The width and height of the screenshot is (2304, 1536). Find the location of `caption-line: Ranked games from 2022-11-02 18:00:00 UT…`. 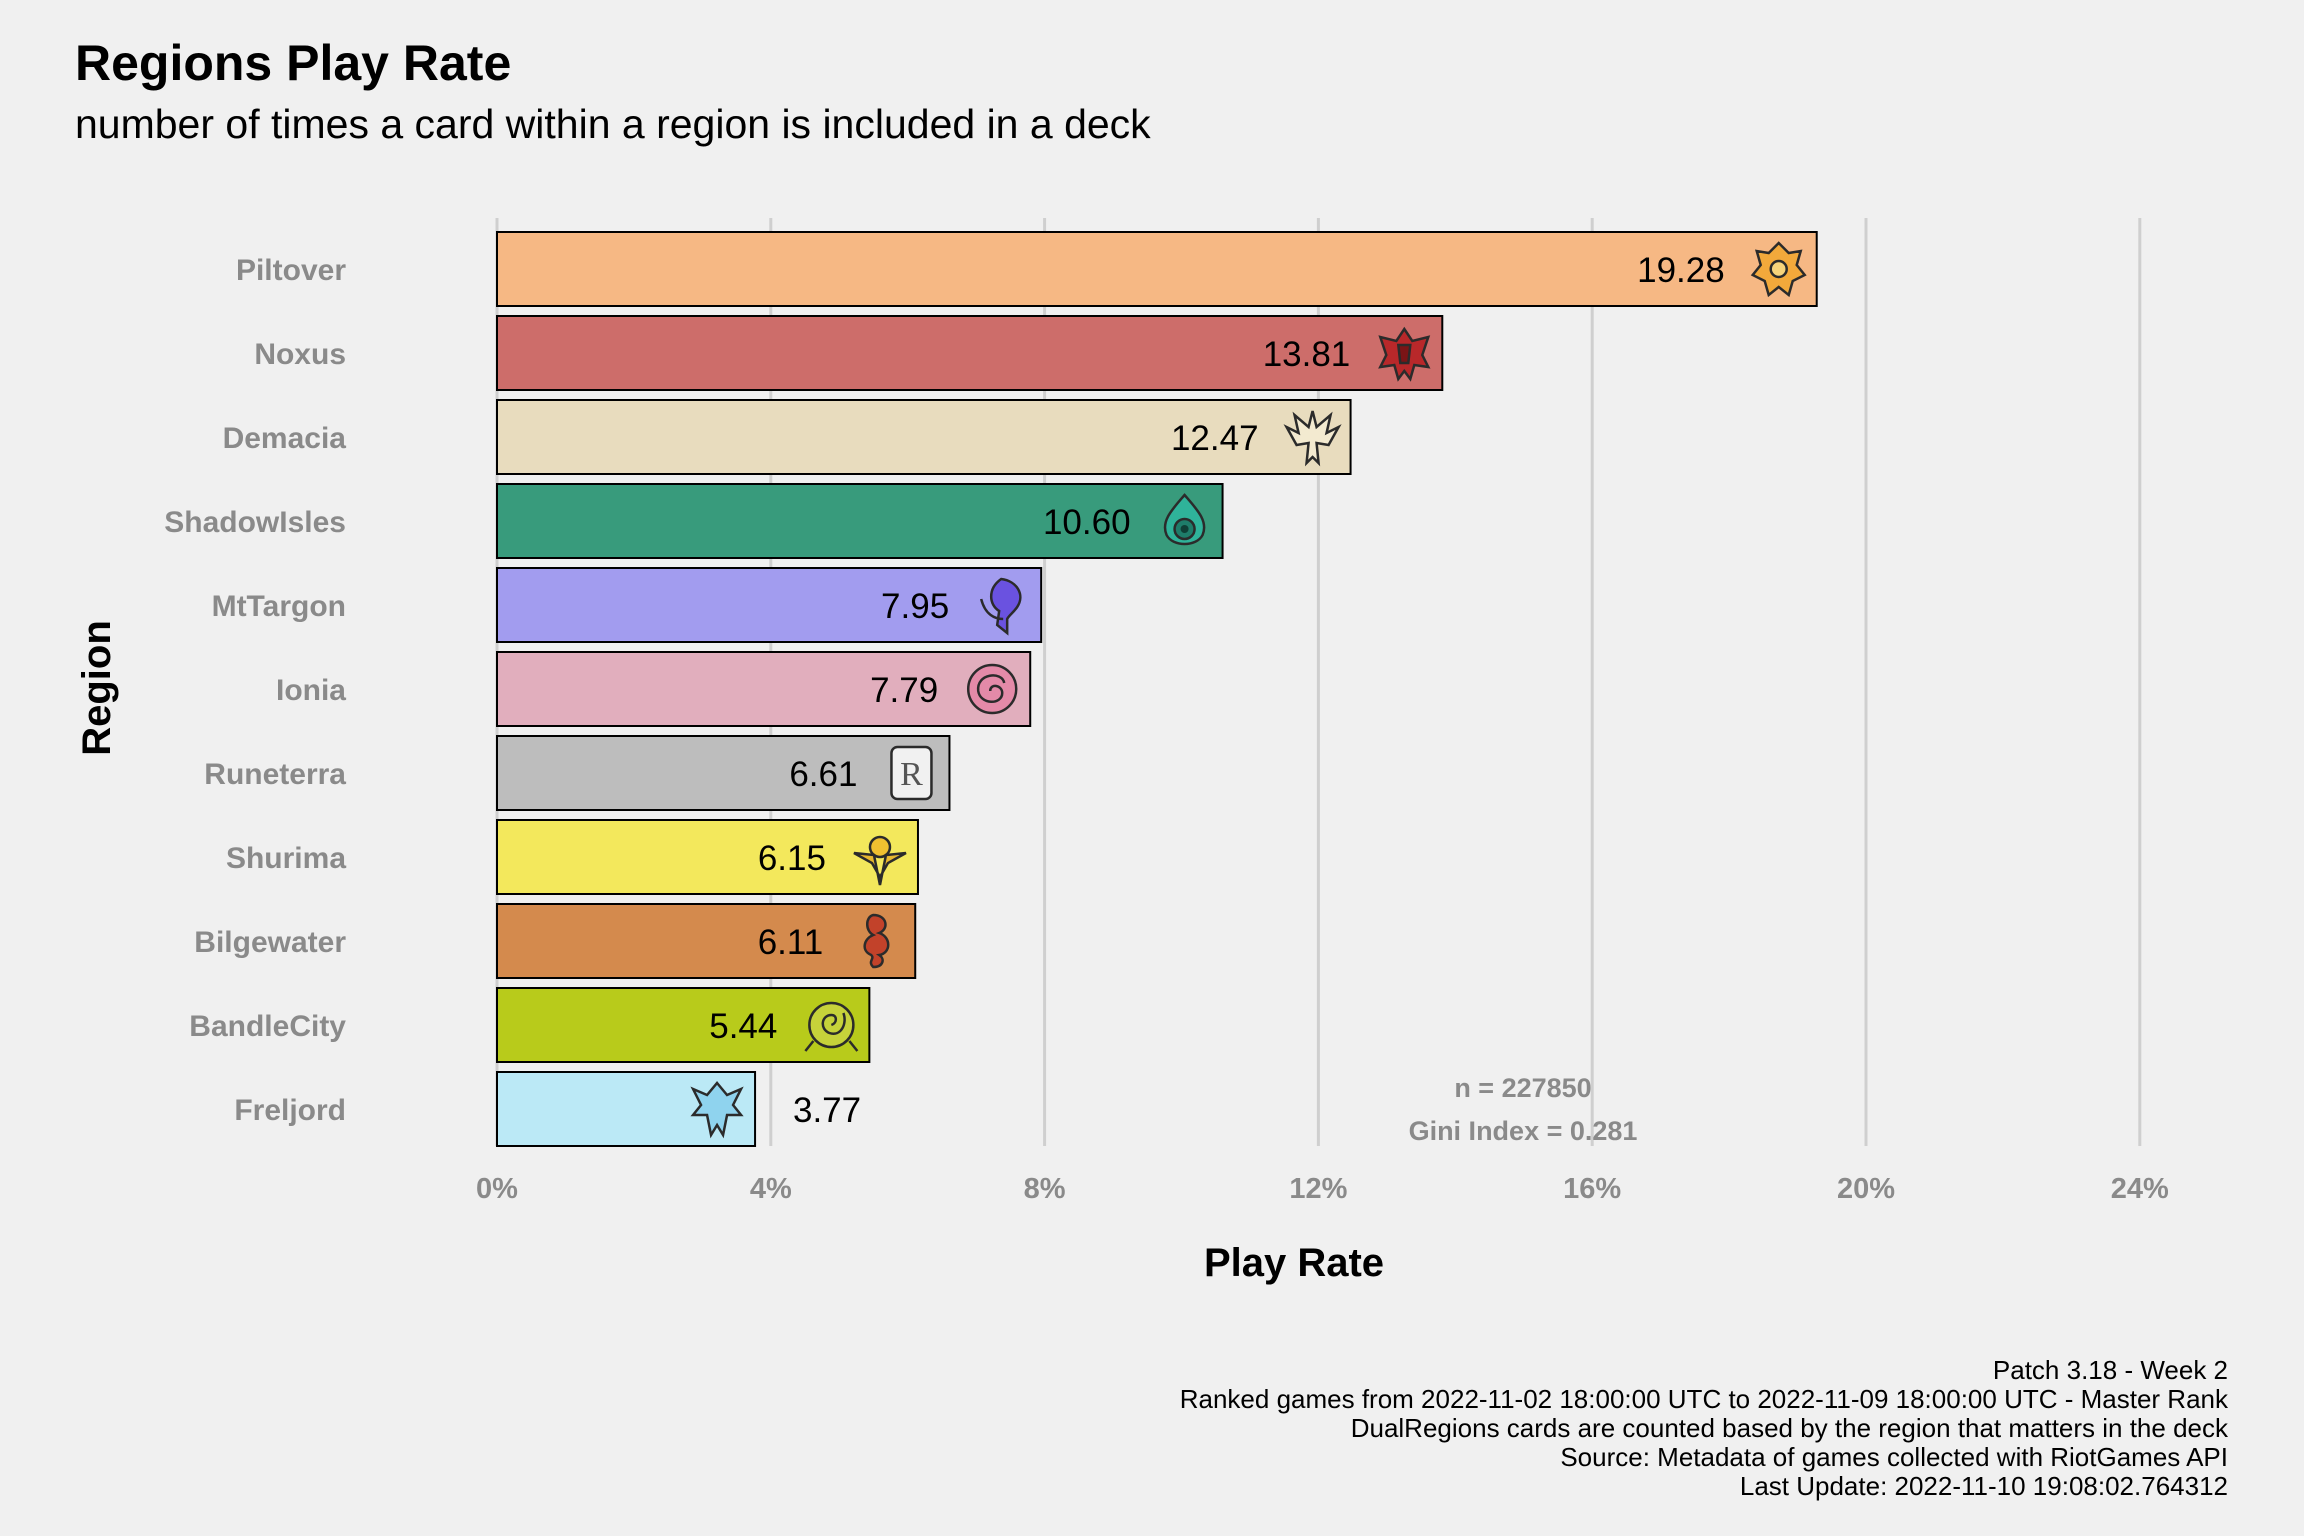

caption-line: Ranked games from 2022-11-02 18:00:00 UT… is located at coordinates (1703, 1399).